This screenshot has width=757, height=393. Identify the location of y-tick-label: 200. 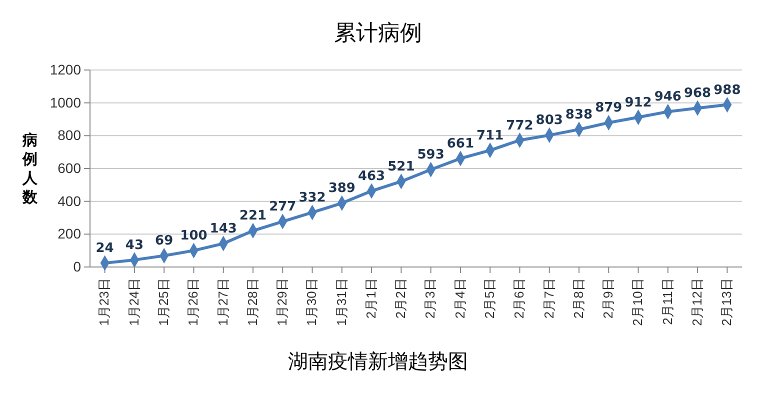
(70, 234).